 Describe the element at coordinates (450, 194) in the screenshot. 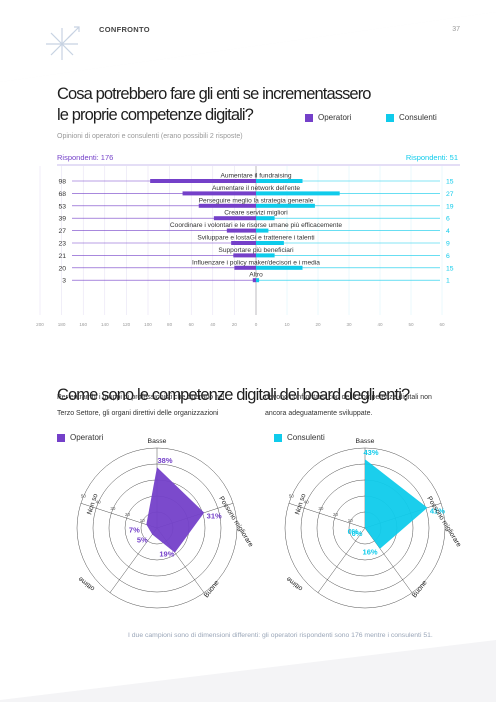

I see `value-label-consulenti: 27` at that location.